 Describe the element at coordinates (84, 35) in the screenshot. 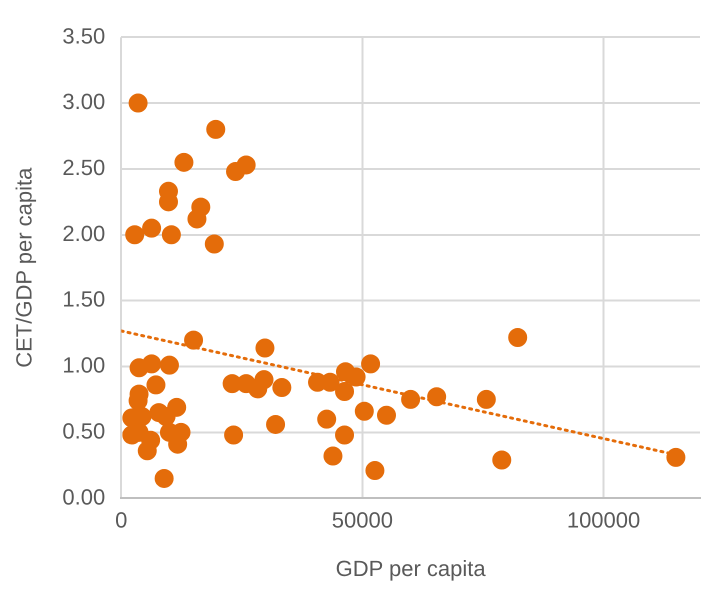

I see `y-tick-label: 3.50` at that location.